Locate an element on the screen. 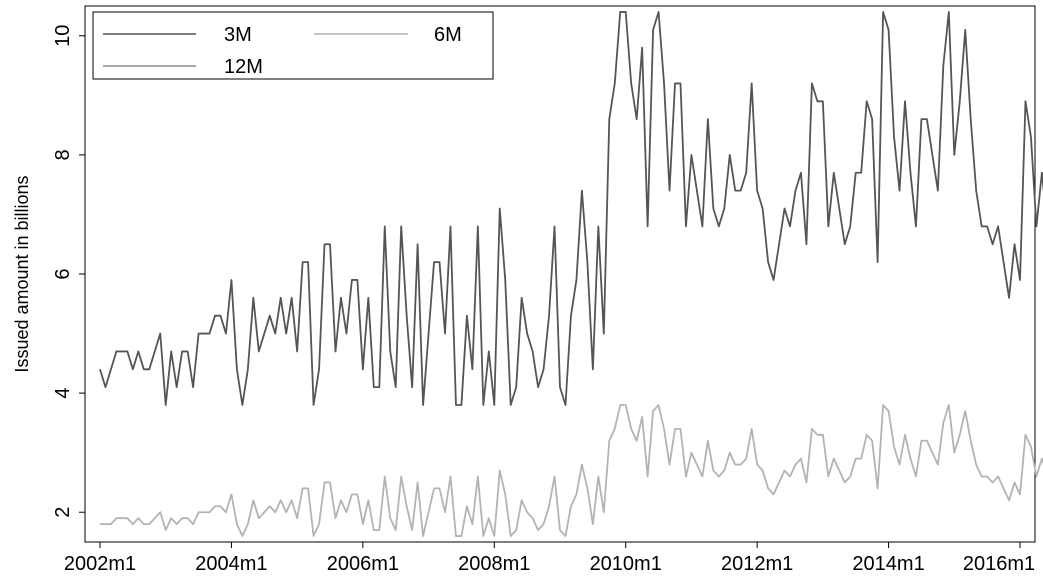 This screenshot has height=579, width=1043. y-axis: 2 4 6 8 10 is located at coordinates (68, 271).